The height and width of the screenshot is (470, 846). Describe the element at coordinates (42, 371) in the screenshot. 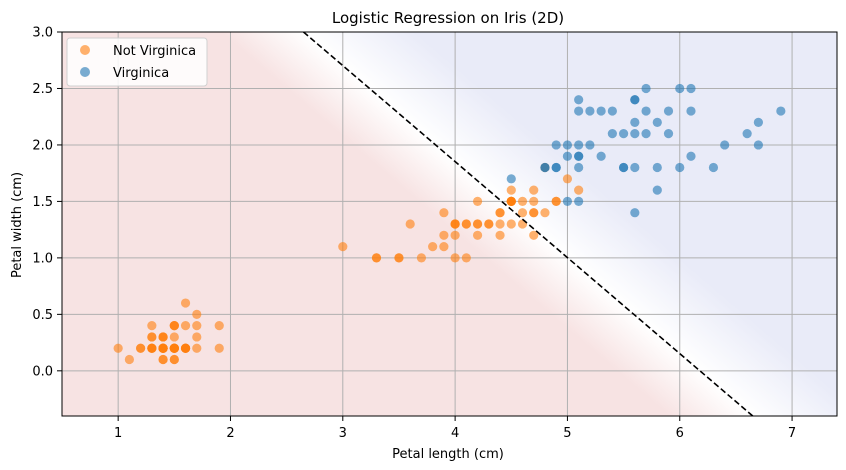

I see `y-tick-label: 0.0` at that location.